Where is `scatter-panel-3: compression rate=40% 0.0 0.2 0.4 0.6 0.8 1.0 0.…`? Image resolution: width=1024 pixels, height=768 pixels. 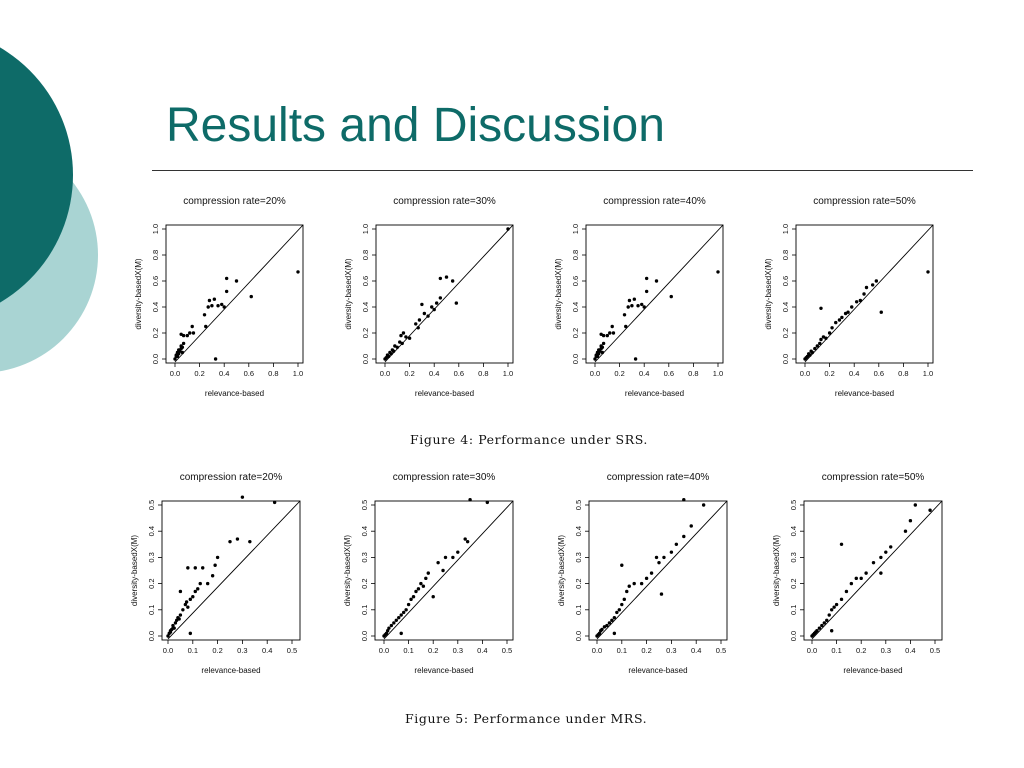 scatter-panel-3: compression rate=40% 0.0 0.2 0.4 0.6 0.8 1.0 0.… is located at coordinates (639, 297).